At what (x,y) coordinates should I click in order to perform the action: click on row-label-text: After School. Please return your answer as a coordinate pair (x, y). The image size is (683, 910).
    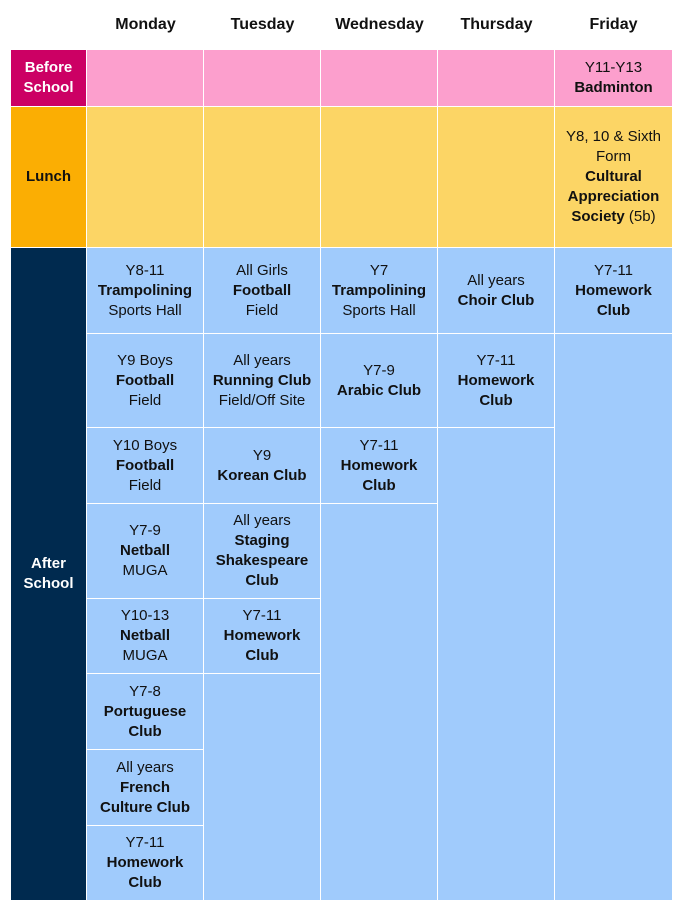
    Looking at the image, I should click on (48, 573).